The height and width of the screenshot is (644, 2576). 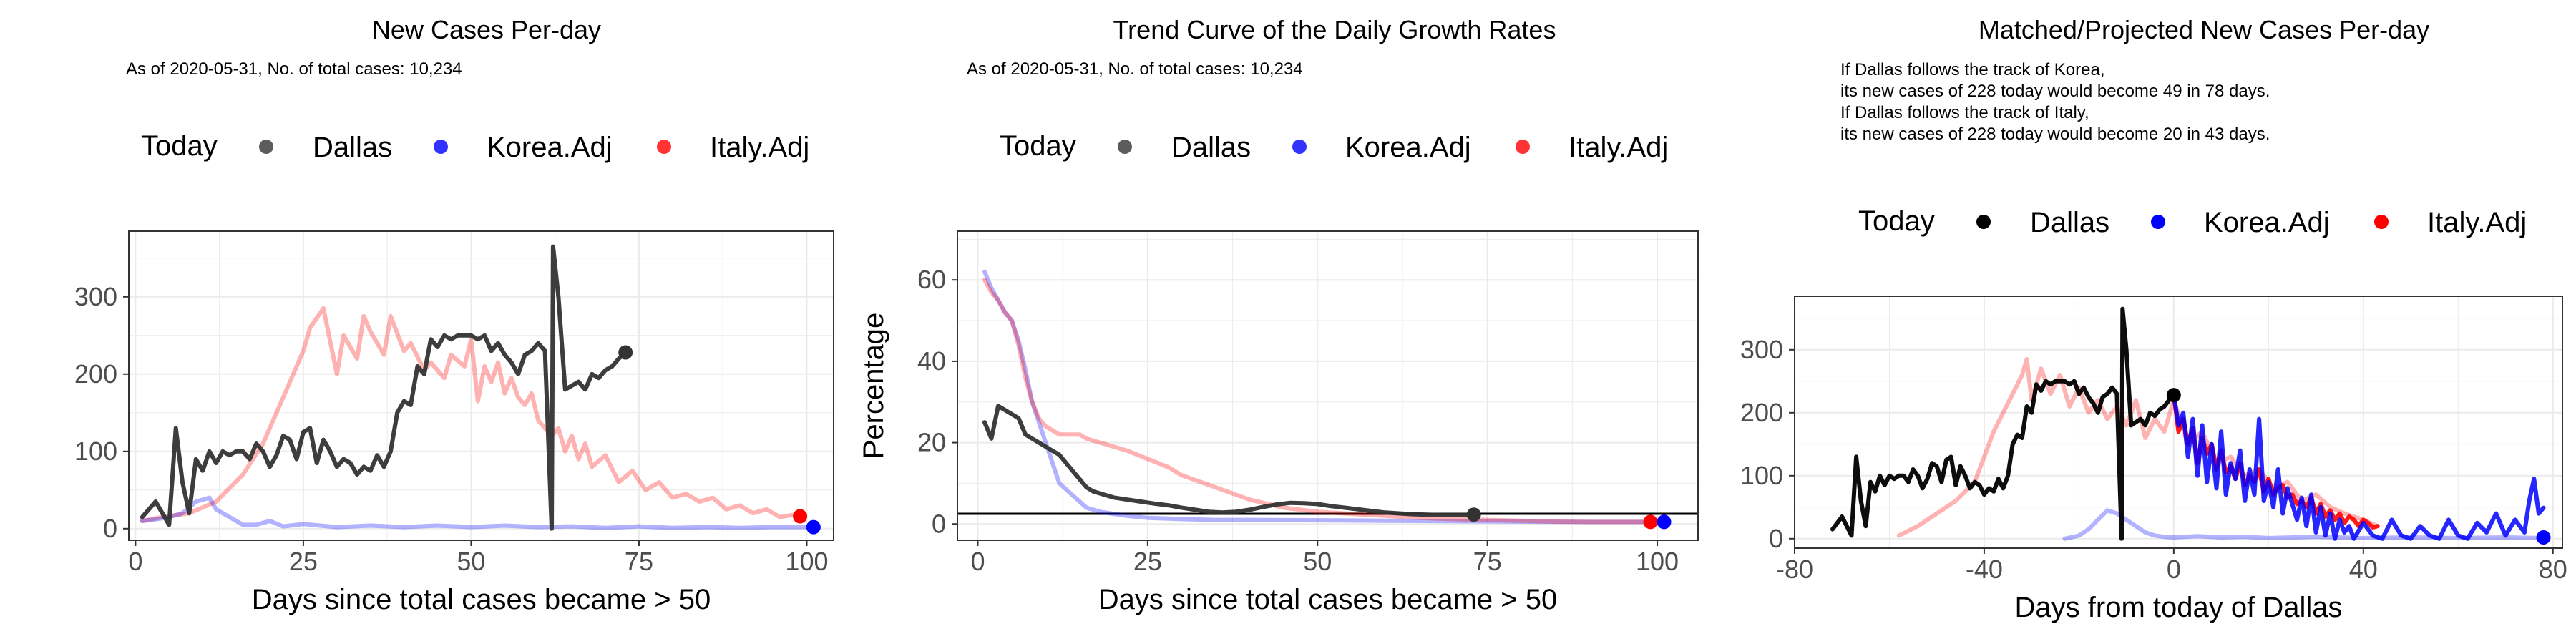 What do you see at coordinates (1984, 569) in the screenshot?
I see `x-tick-label: -40` at bounding box center [1984, 569].